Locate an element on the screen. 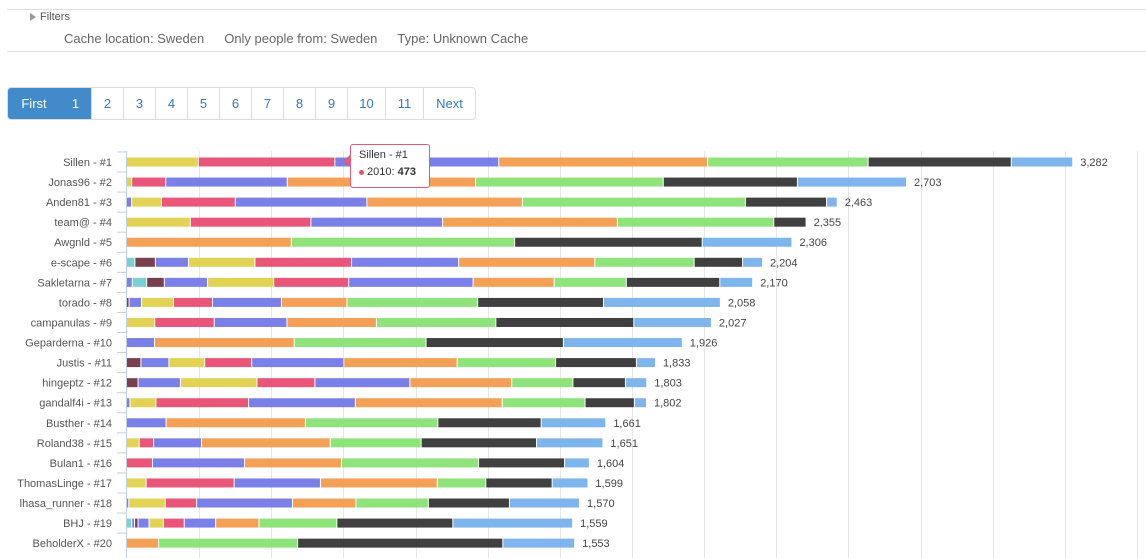 Image resolution: width=1146 pixels, height=558 pixels. y-tick-label: Anden81 - #3 is located at coordinates (79, 203).